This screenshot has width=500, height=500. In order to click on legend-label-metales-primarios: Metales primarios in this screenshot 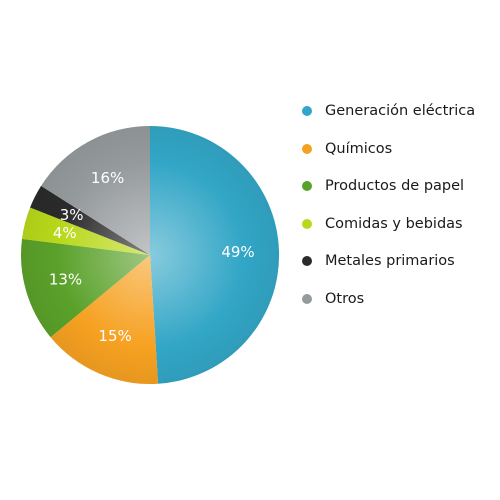, I will do `click(390, 261)`.